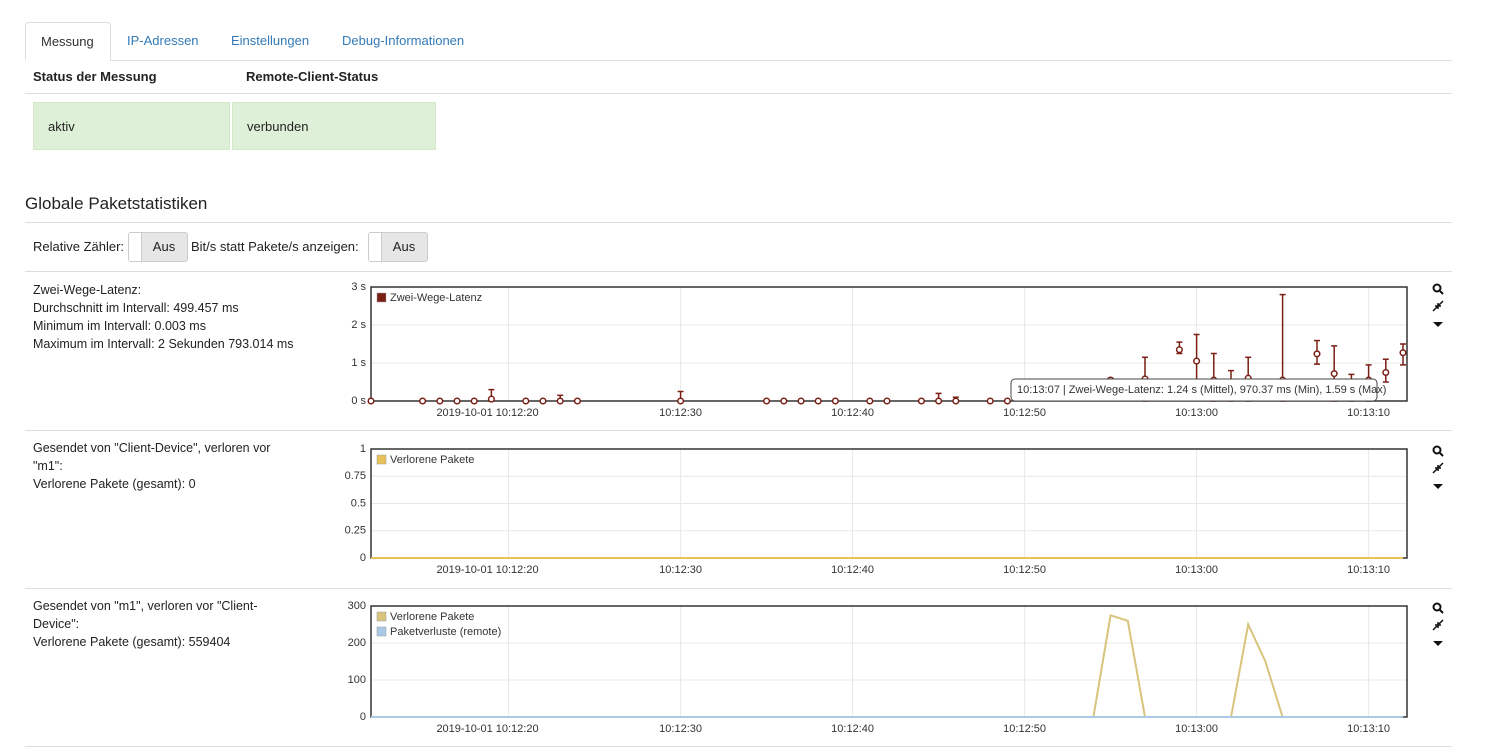 This screenshot has height=750, width=1500. What do you see at coordinates (445, 632) in the screenshot?
I see `legend-label: Paketverluste (remote)` at bounding box center [445, 632].